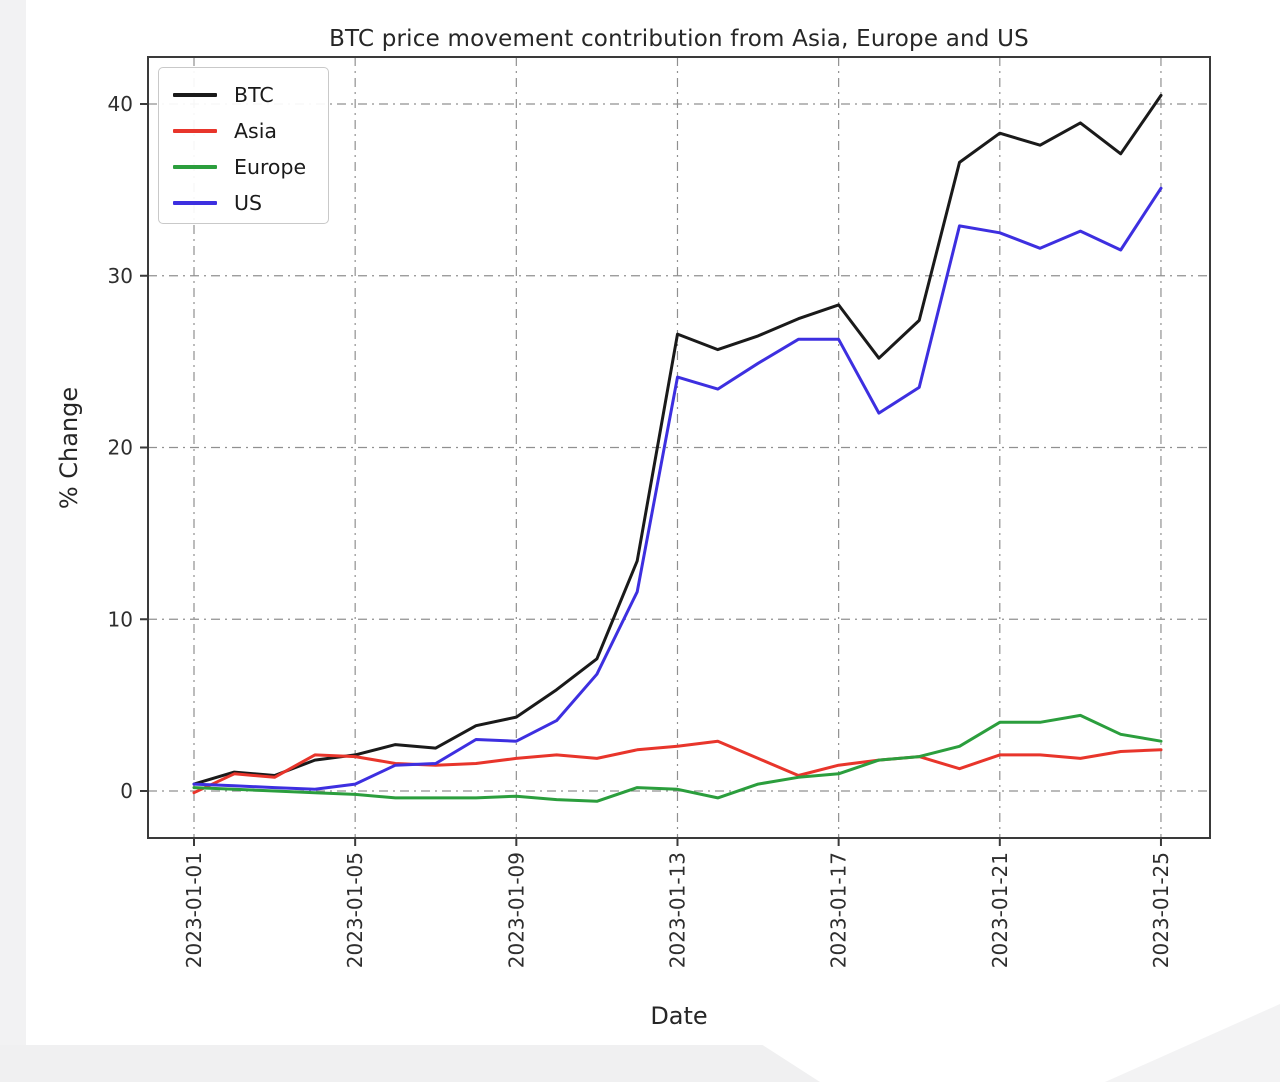  I want to click on x-tick-label: 2023-01-21, so click(1000, 910).